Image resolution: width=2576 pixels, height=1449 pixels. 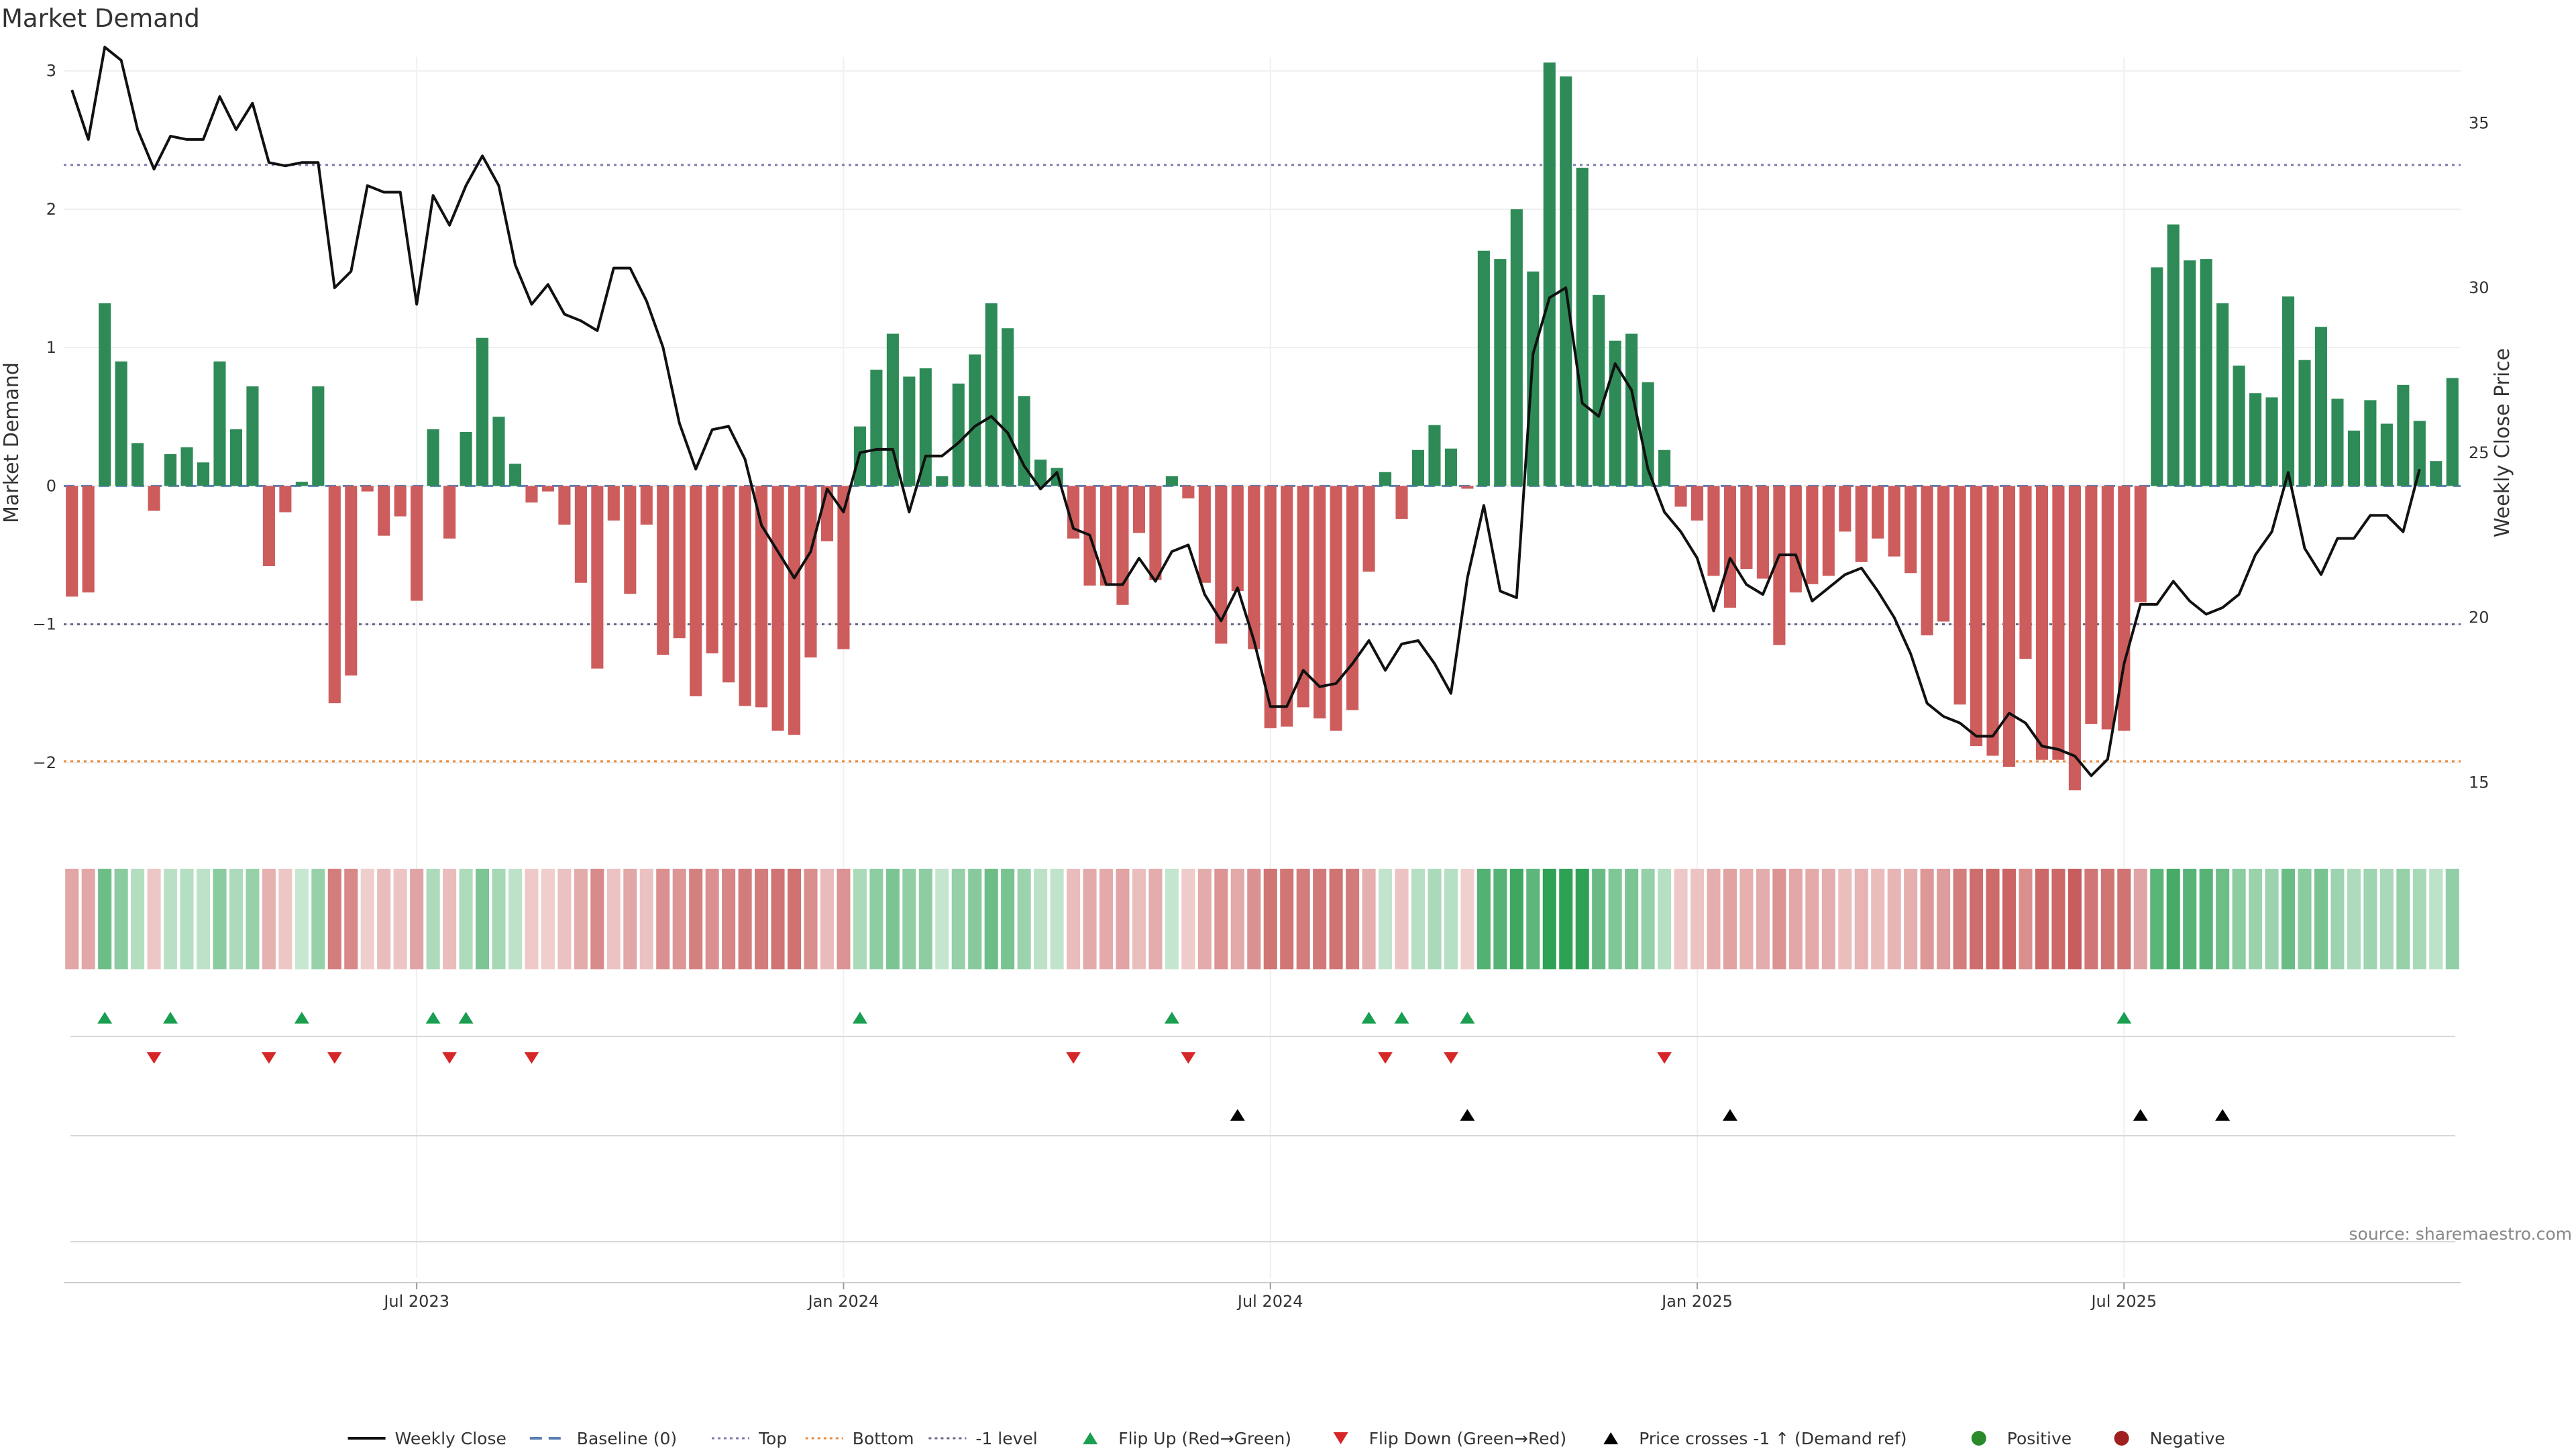 I want to click on legend-label: Top, so click(x=772, y=1438).